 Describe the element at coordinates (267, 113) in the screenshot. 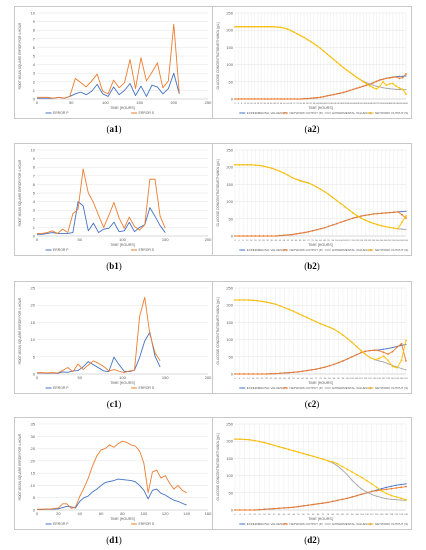

I see `legend-label: EXPERIMENTAL VALUES (P)` at that location.